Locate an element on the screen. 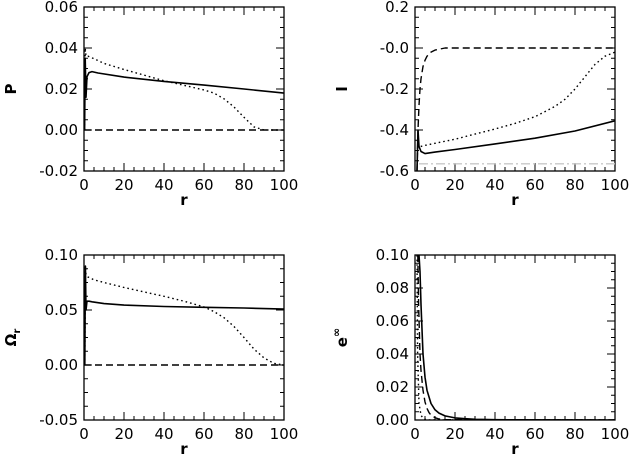 The width and height of the screenshot is (630, 465). y-axis-label: P is located at coordinates (11, 89).